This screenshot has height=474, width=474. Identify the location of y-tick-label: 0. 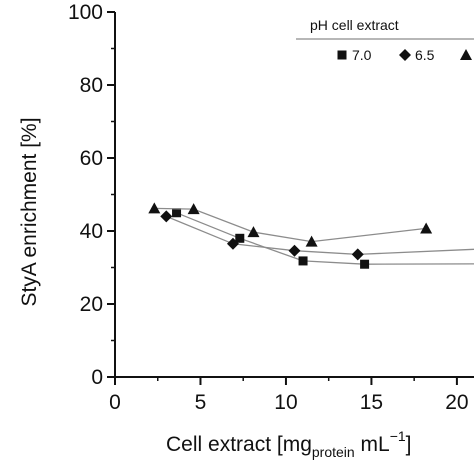
(97, 377).